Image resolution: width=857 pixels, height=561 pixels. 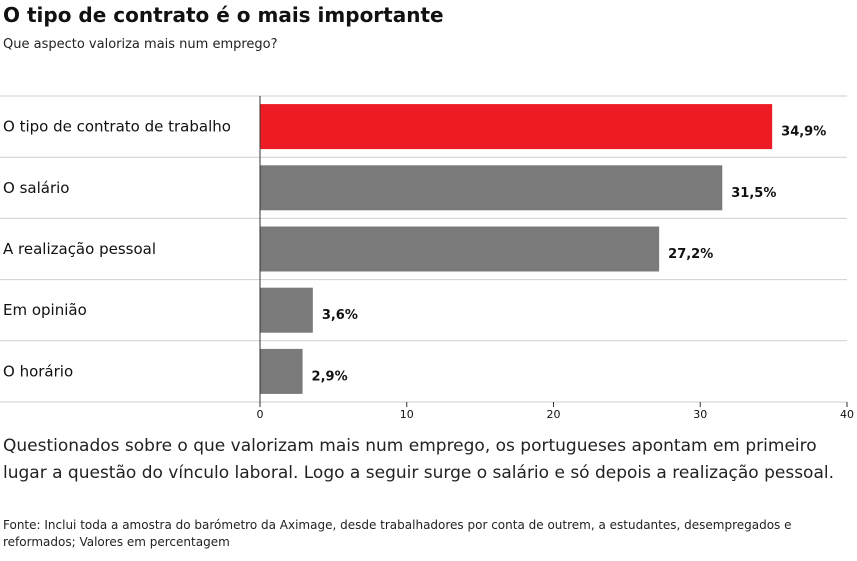 I want to click on x-tick-label: 20, so click(x=554, y=414).